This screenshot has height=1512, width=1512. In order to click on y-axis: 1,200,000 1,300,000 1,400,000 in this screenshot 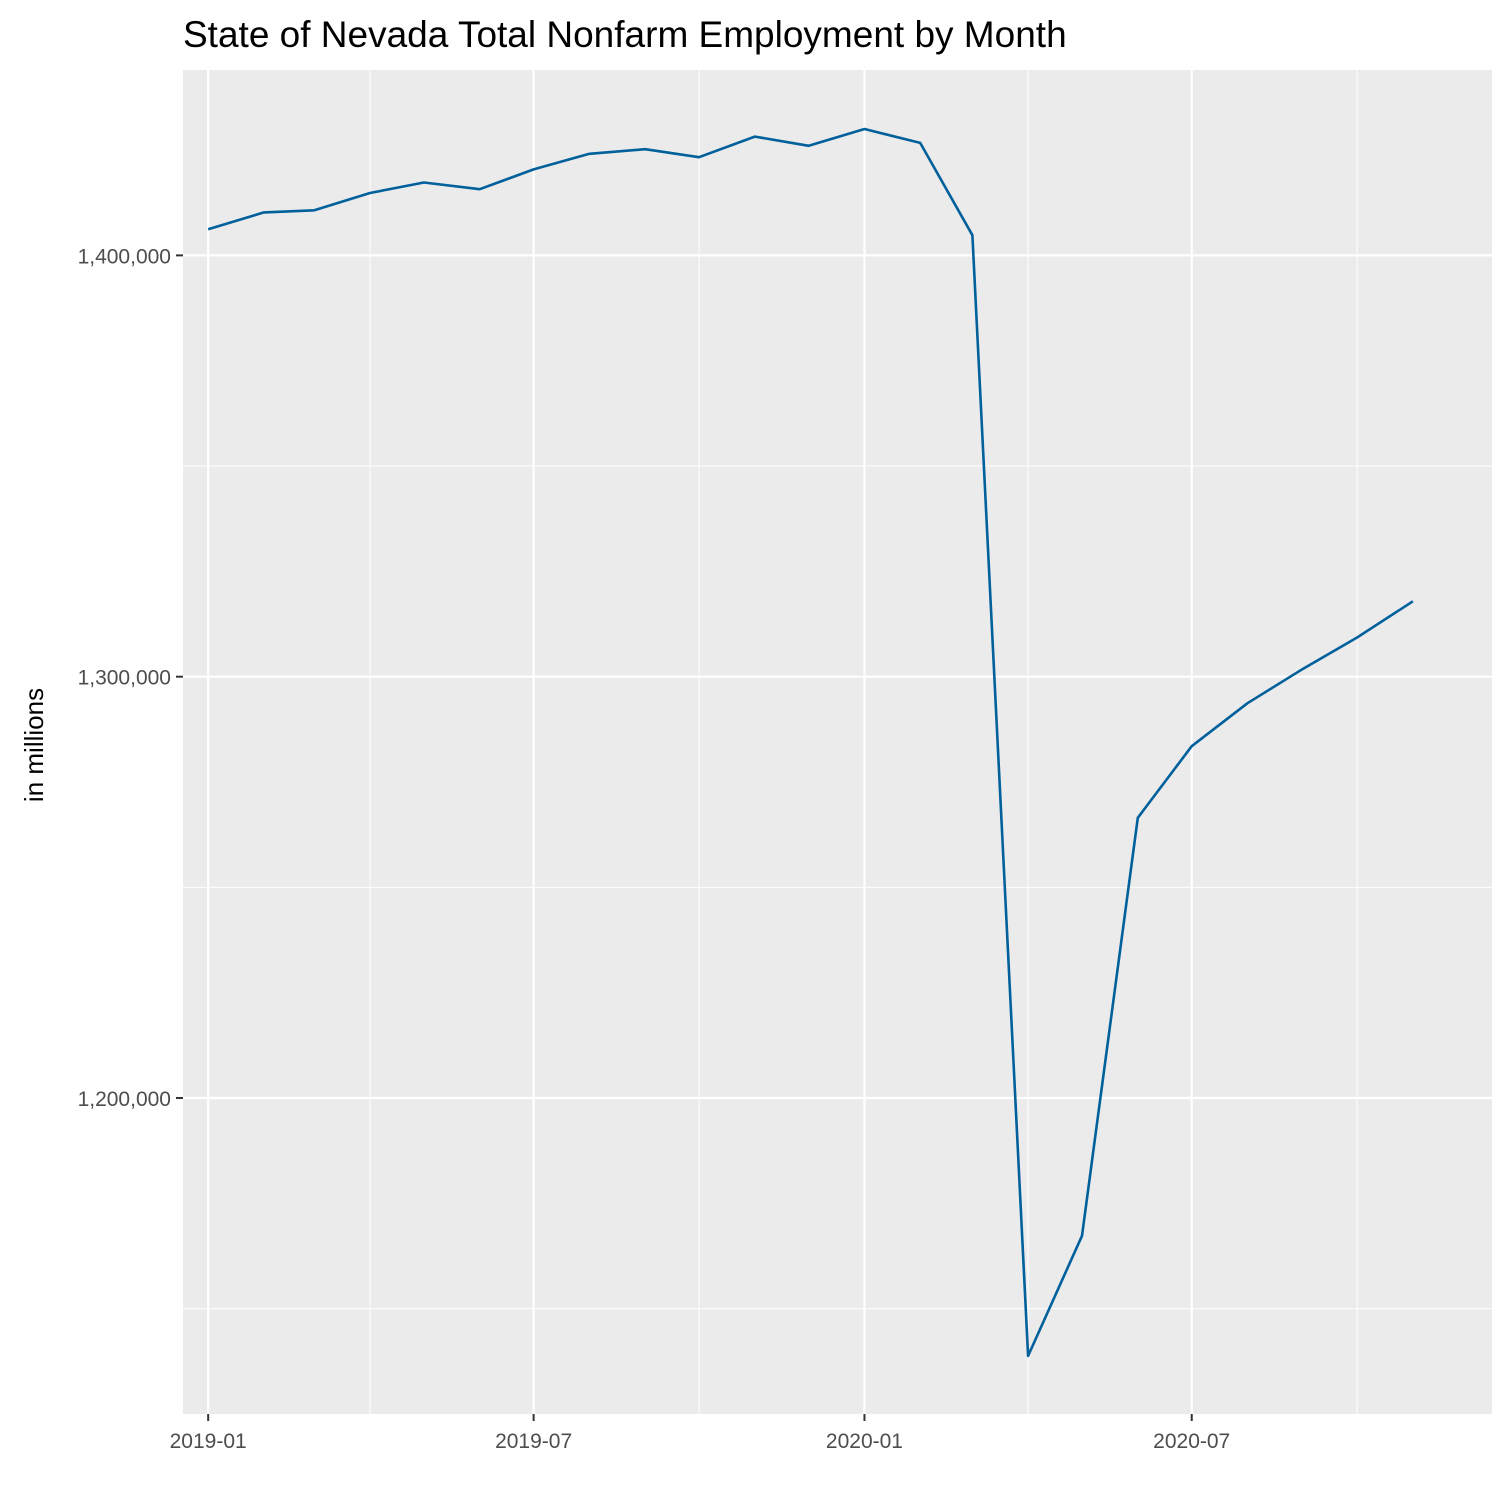, I will do `click(130, 678)`.